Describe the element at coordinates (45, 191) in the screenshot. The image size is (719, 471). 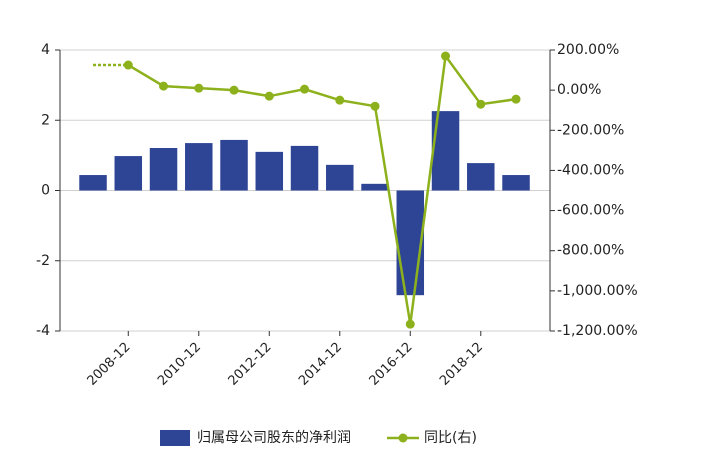
I see `y-tick-label: 0` at that location.